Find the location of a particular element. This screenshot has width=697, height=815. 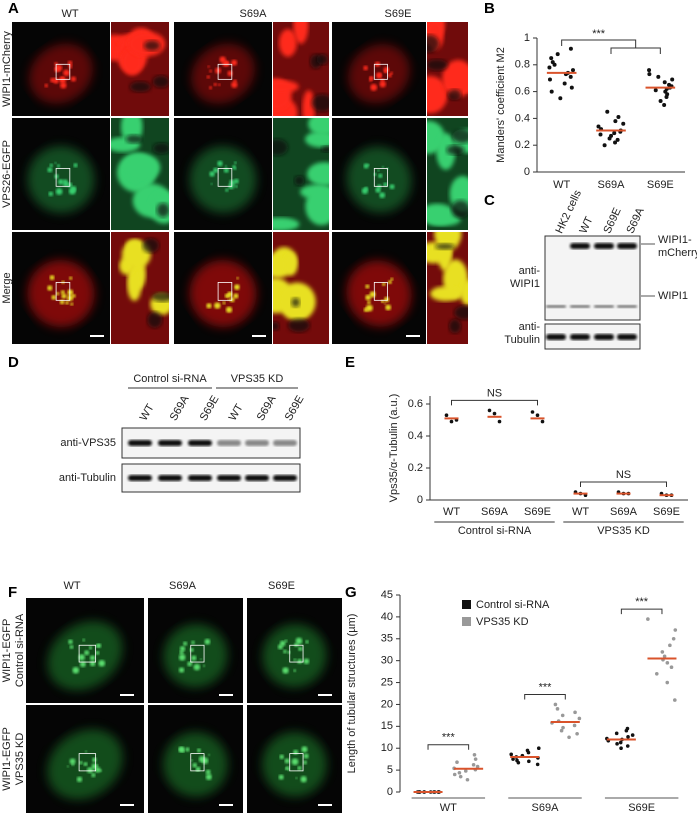

lane-label: WT is located at coordinates (586, 225).